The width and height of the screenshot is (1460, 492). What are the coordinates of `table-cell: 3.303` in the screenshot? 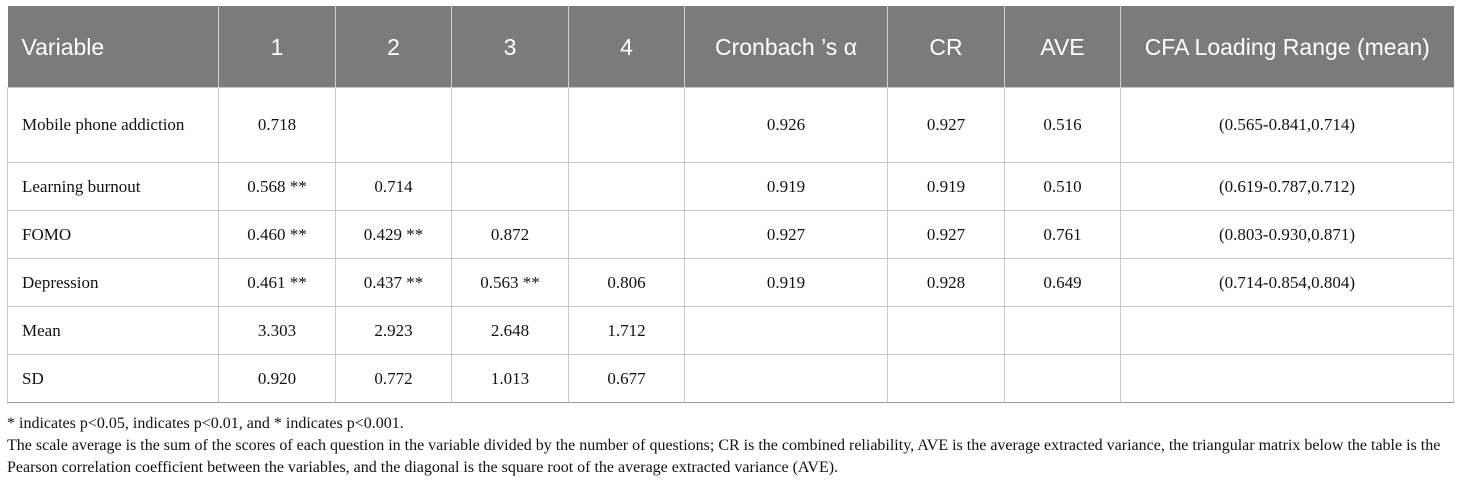 It's located at (277, 330).